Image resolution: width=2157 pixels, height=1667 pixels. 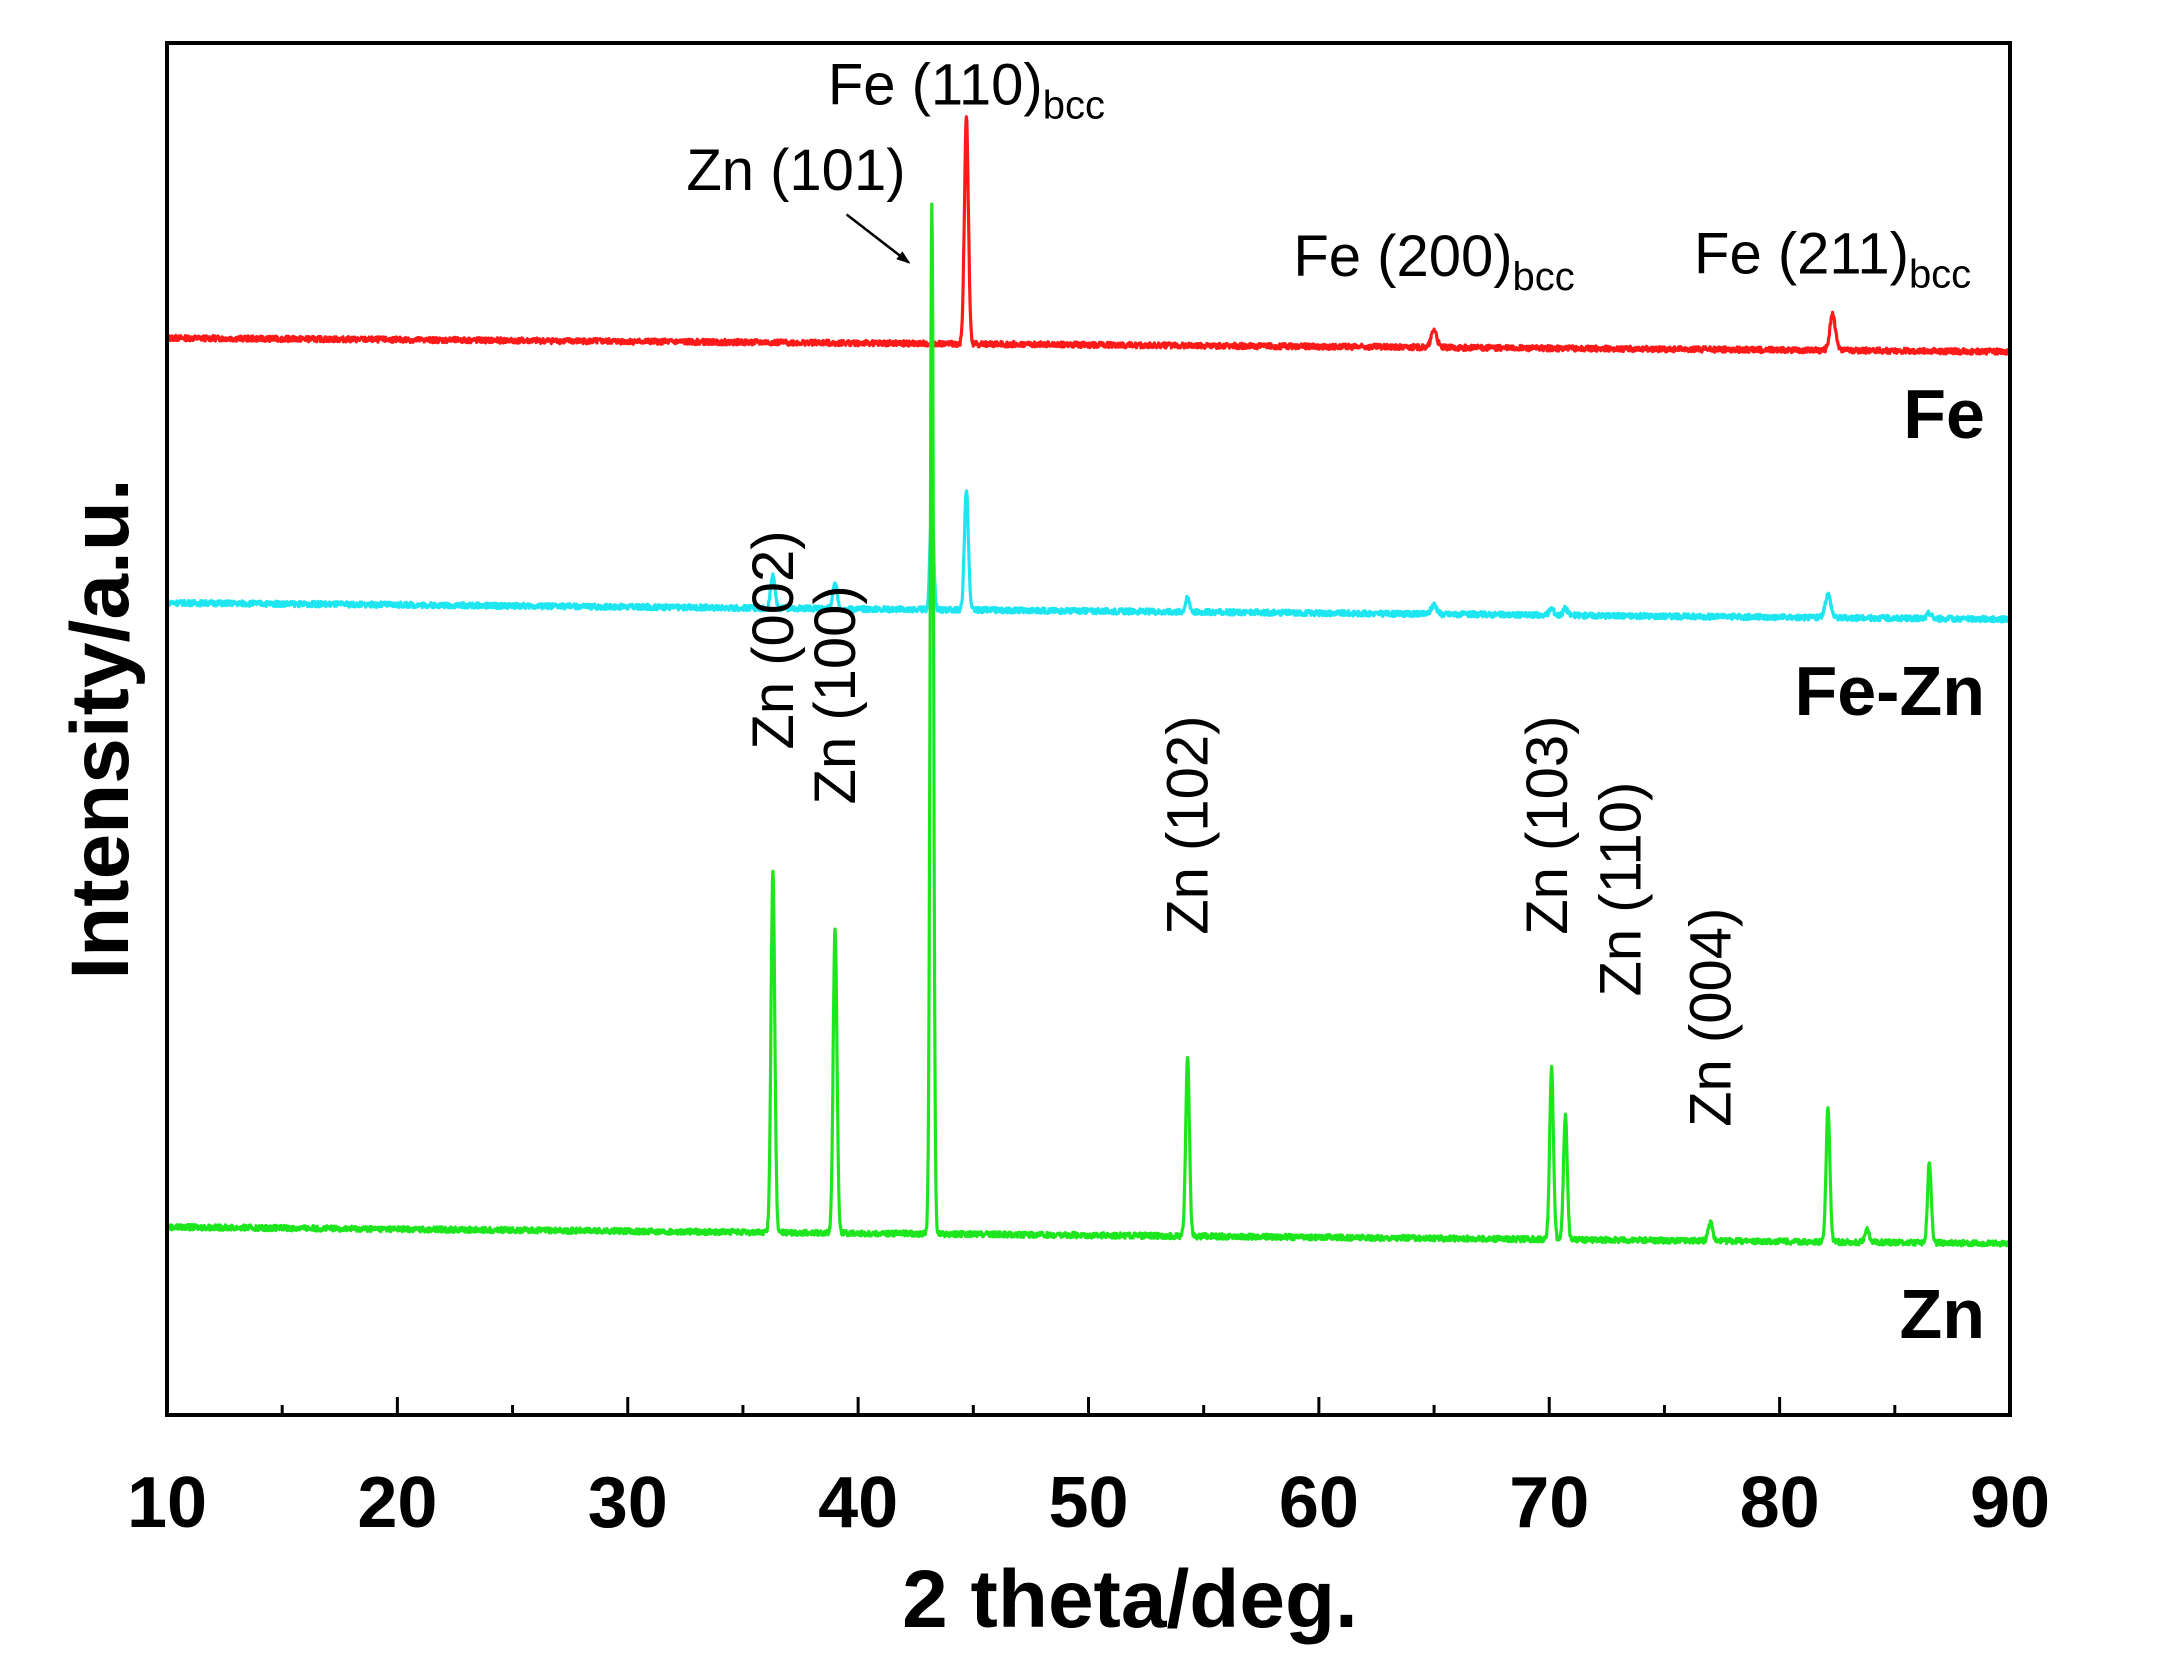 I want to click on x-tick-label: 20, so click(x=397, y=1503).